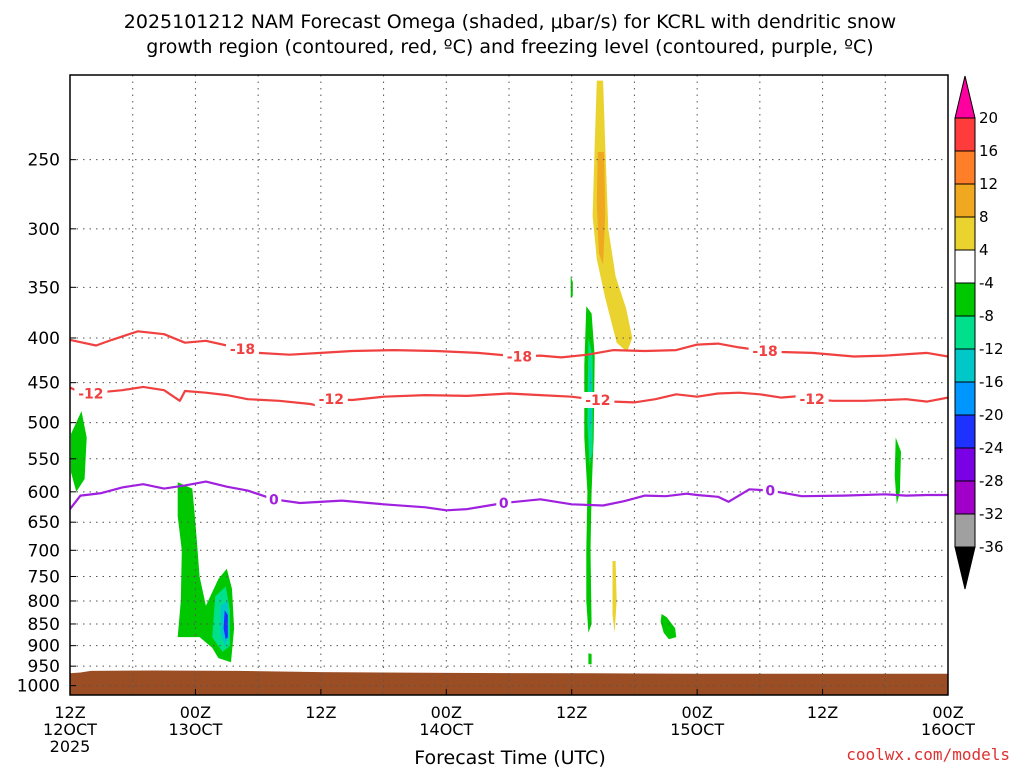 This screenshot has width=1024, height=768. Describe the element at coordinates (668, 627) in the screenshot. I see `omega-rising-f` at that location.